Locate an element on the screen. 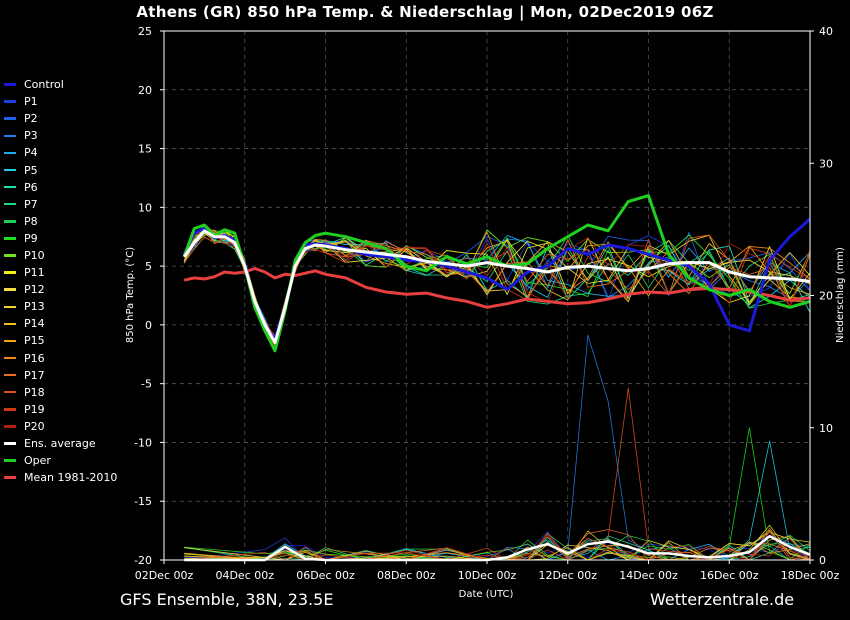 The image size is (850, 620). legend-item: P10 is located at coordinates (60, 255).